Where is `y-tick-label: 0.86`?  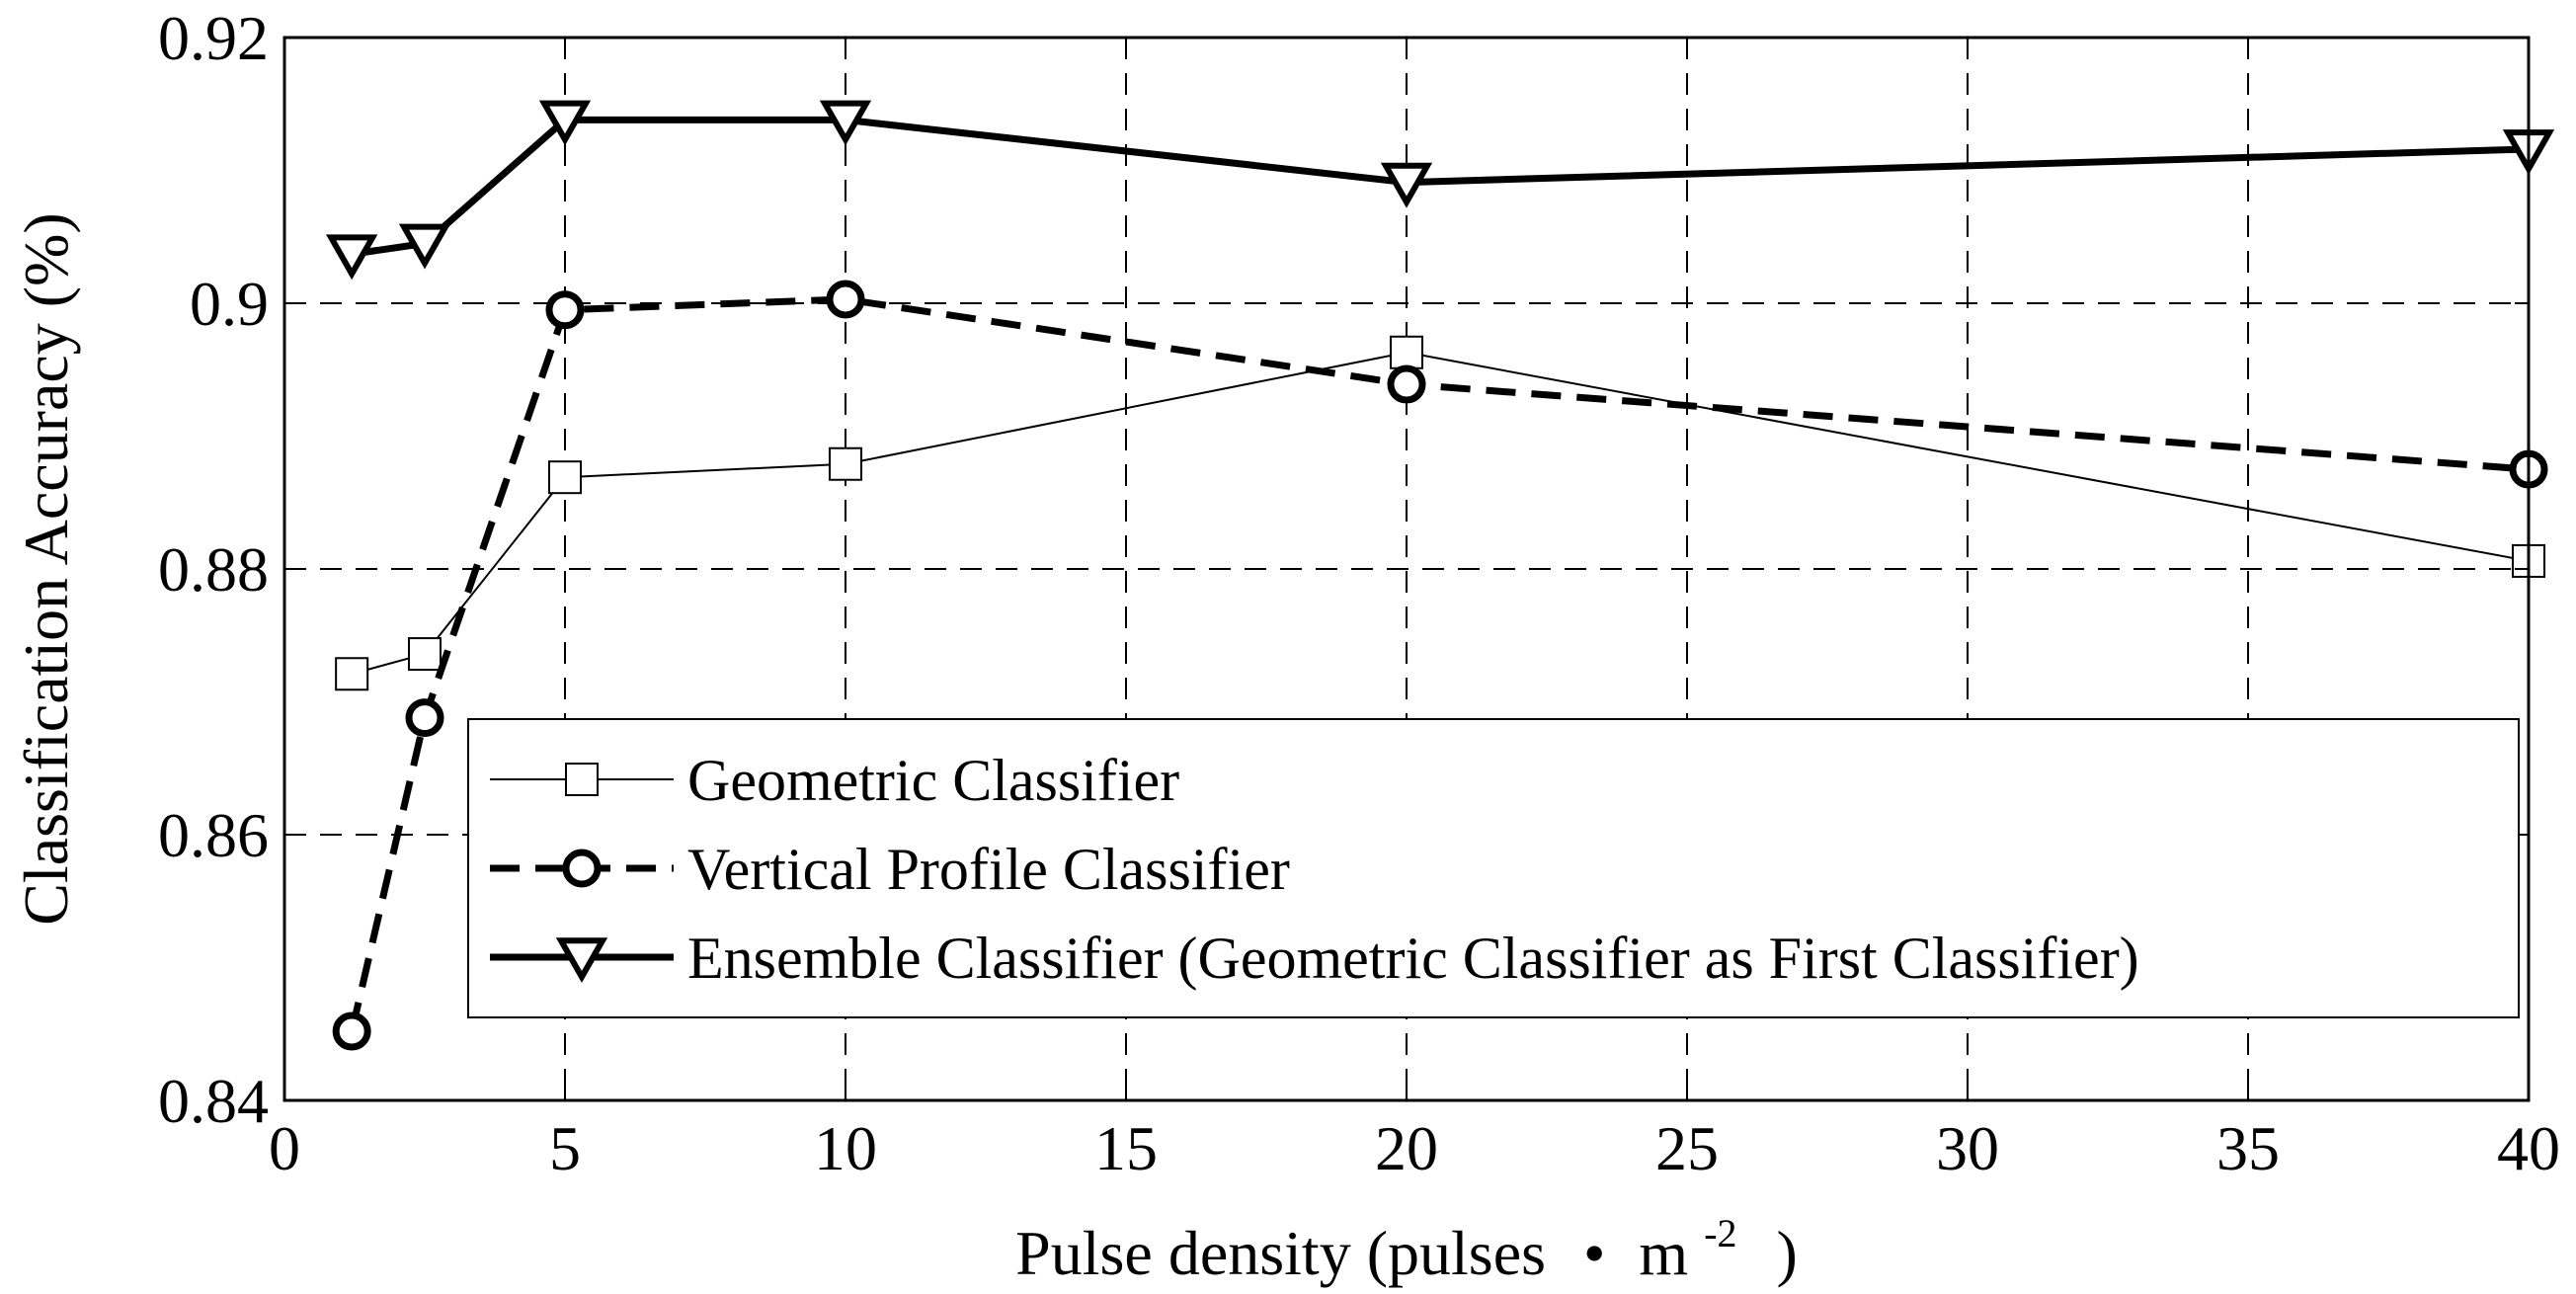 y-tick-label: 0.86 is located at coordinates (213, 835).